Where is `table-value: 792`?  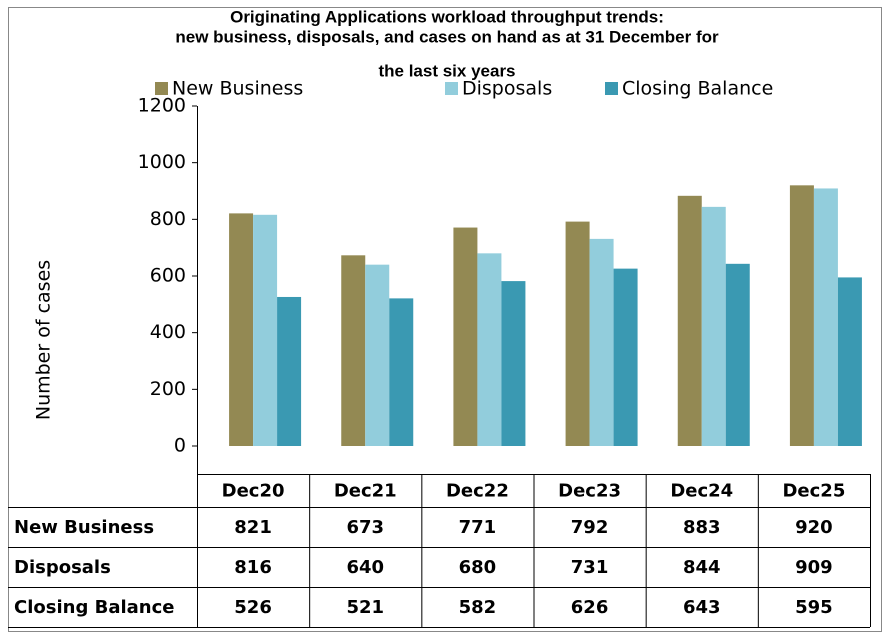
table-value: 792 is located at coordinates (590, 527).